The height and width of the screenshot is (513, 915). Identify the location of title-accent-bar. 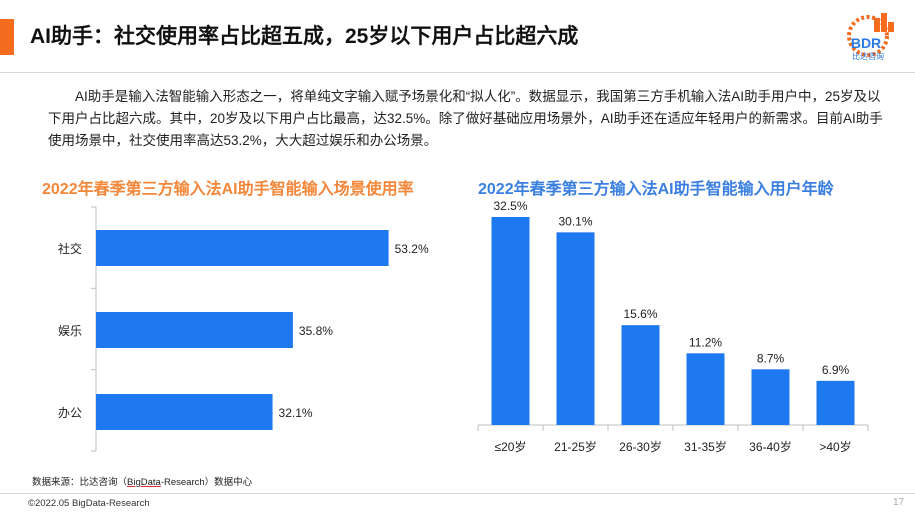
(7, 37).